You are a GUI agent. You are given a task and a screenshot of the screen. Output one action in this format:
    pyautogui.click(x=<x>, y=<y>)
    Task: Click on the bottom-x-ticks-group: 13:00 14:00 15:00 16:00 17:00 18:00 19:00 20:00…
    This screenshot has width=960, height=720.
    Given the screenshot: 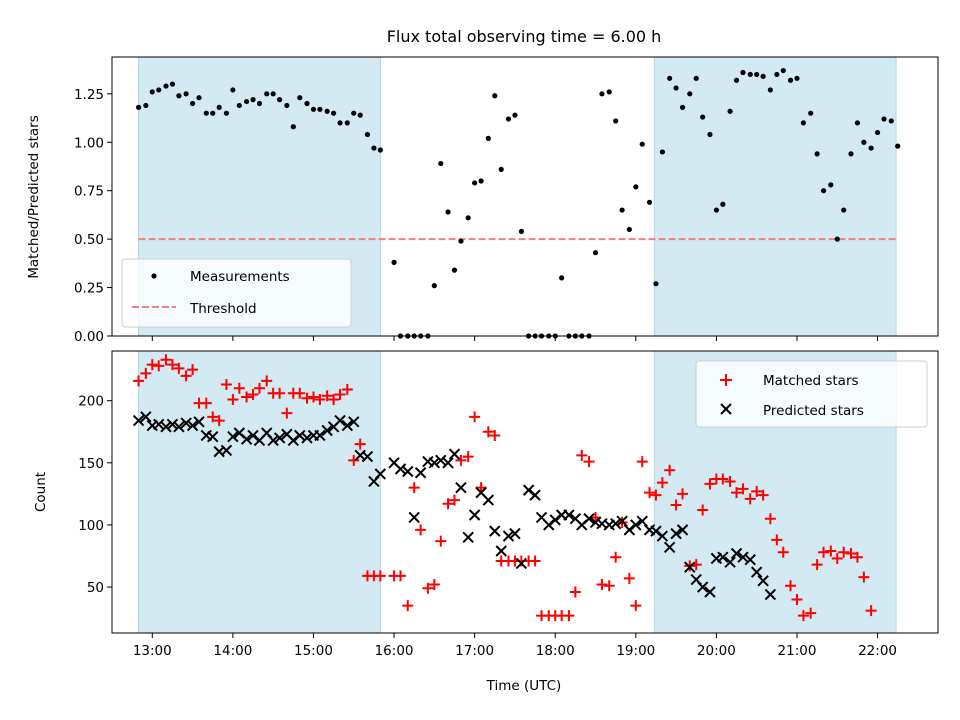 What is the action you would take?
    pyautogui.click(x=515, y=646)
    